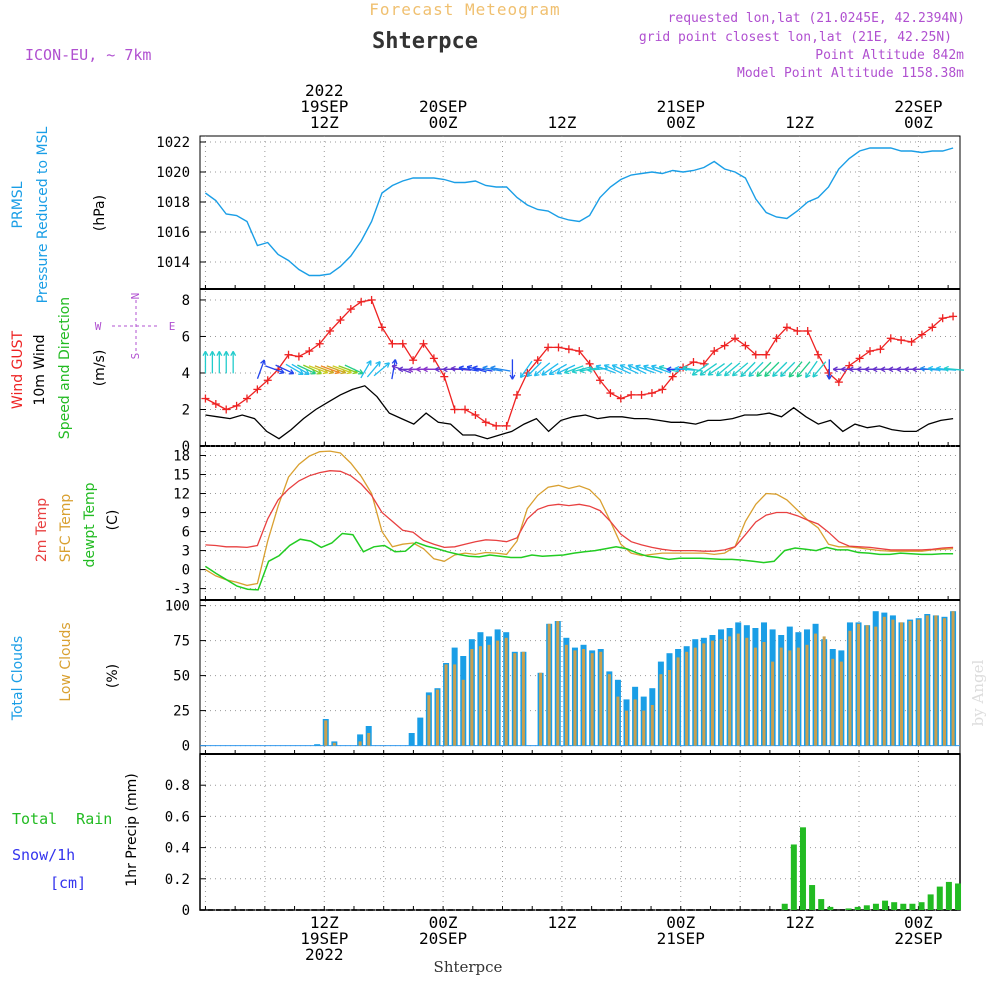 This screenshot has width=1000, height=1000. What do you see at coordinates (40, 369) in the screenshot?
I see `wind-label-10m: 10m Wind` at bounding box center [40, 369].